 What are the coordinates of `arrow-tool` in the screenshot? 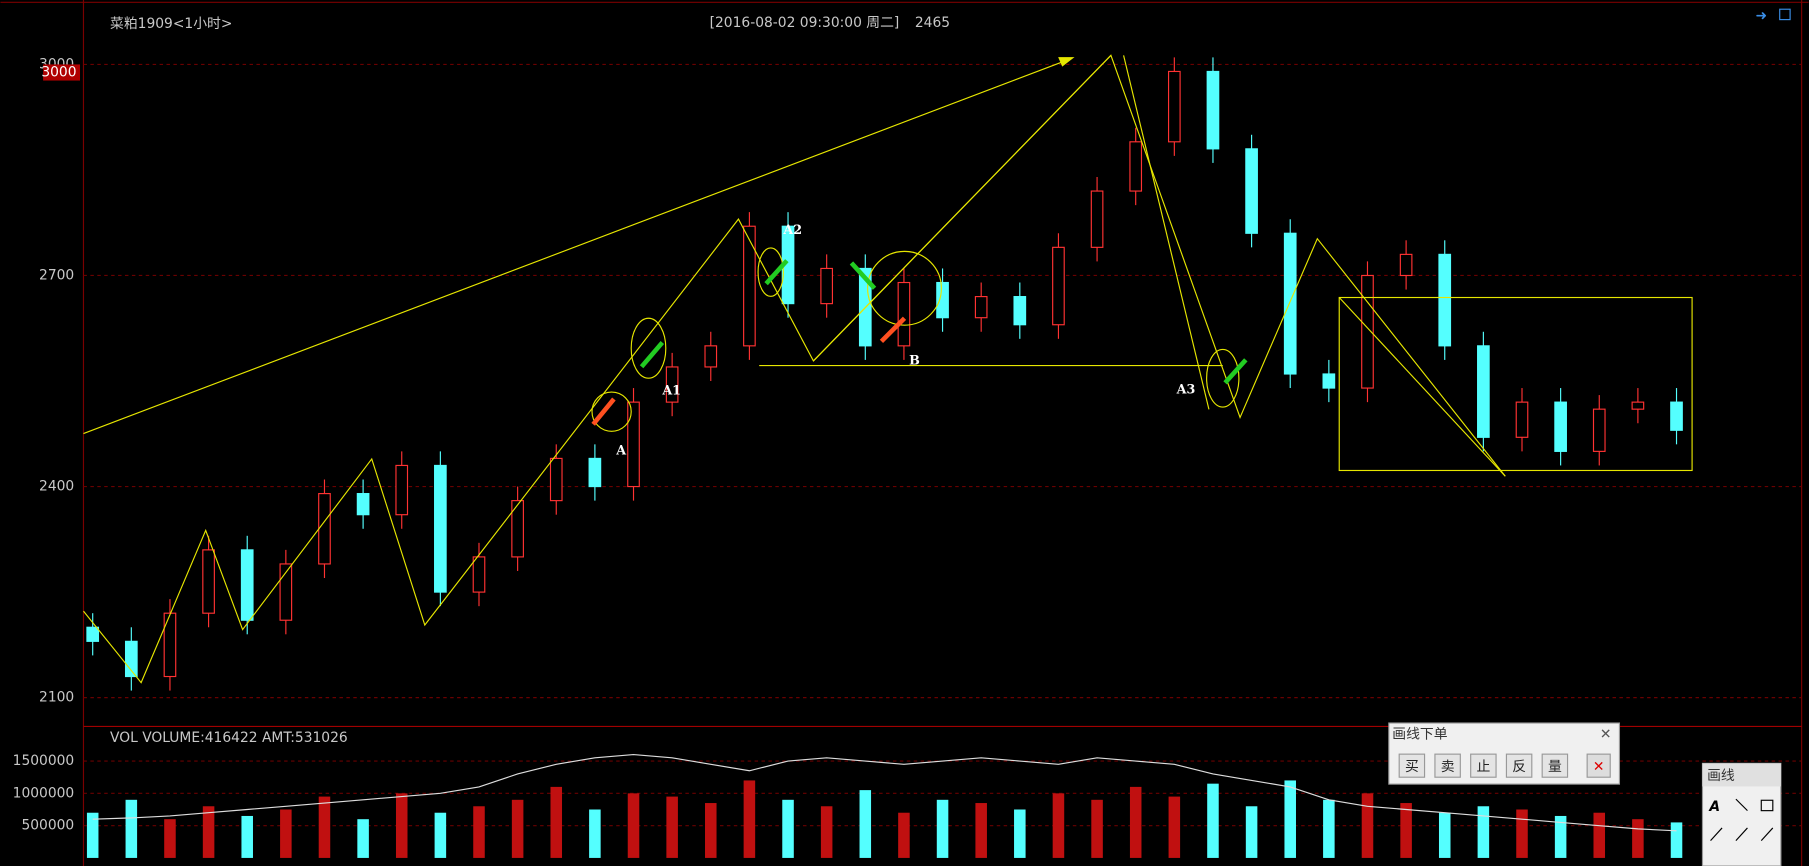 It's located at (1741, 805).